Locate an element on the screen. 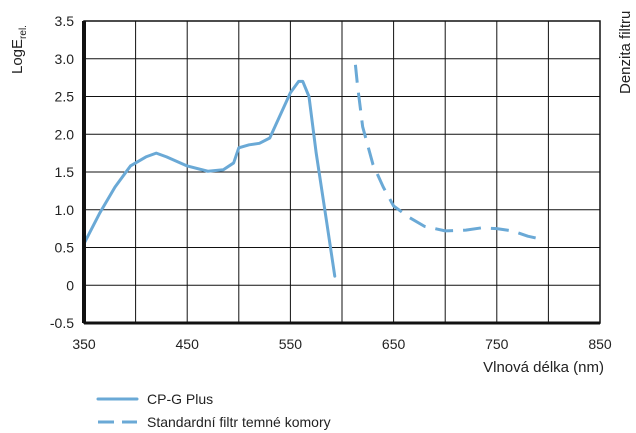 The height and width of the screenshot is (433, 636). legend-item-cp-g-plus: CP-G Plus is located at coordinates (154, 399).